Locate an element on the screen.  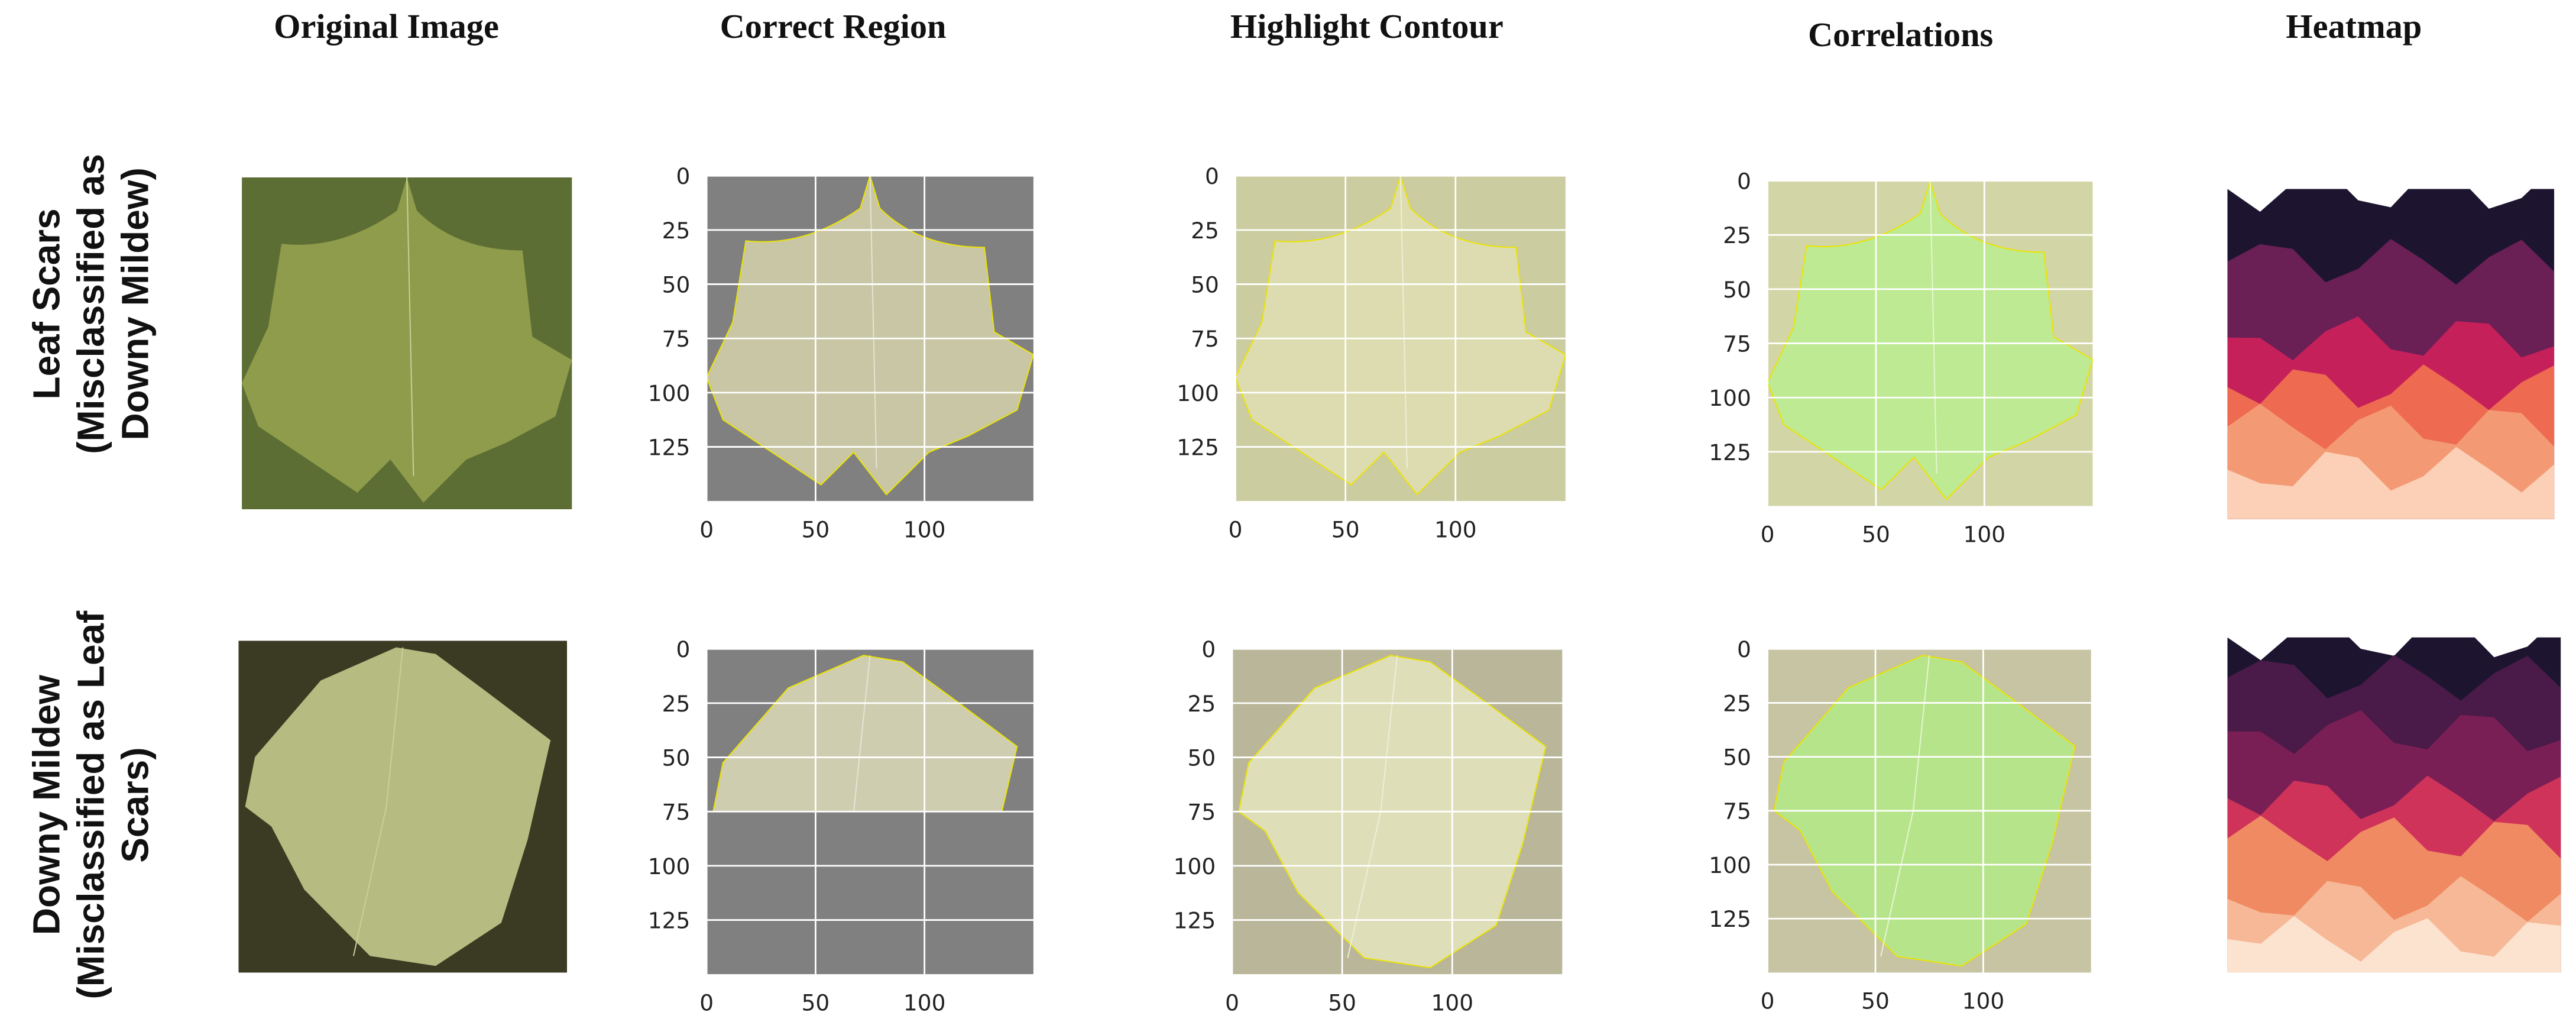
row-label: Downy Mildew (Misclassified as Leaf Scars) is located at coordinates (91, 805).